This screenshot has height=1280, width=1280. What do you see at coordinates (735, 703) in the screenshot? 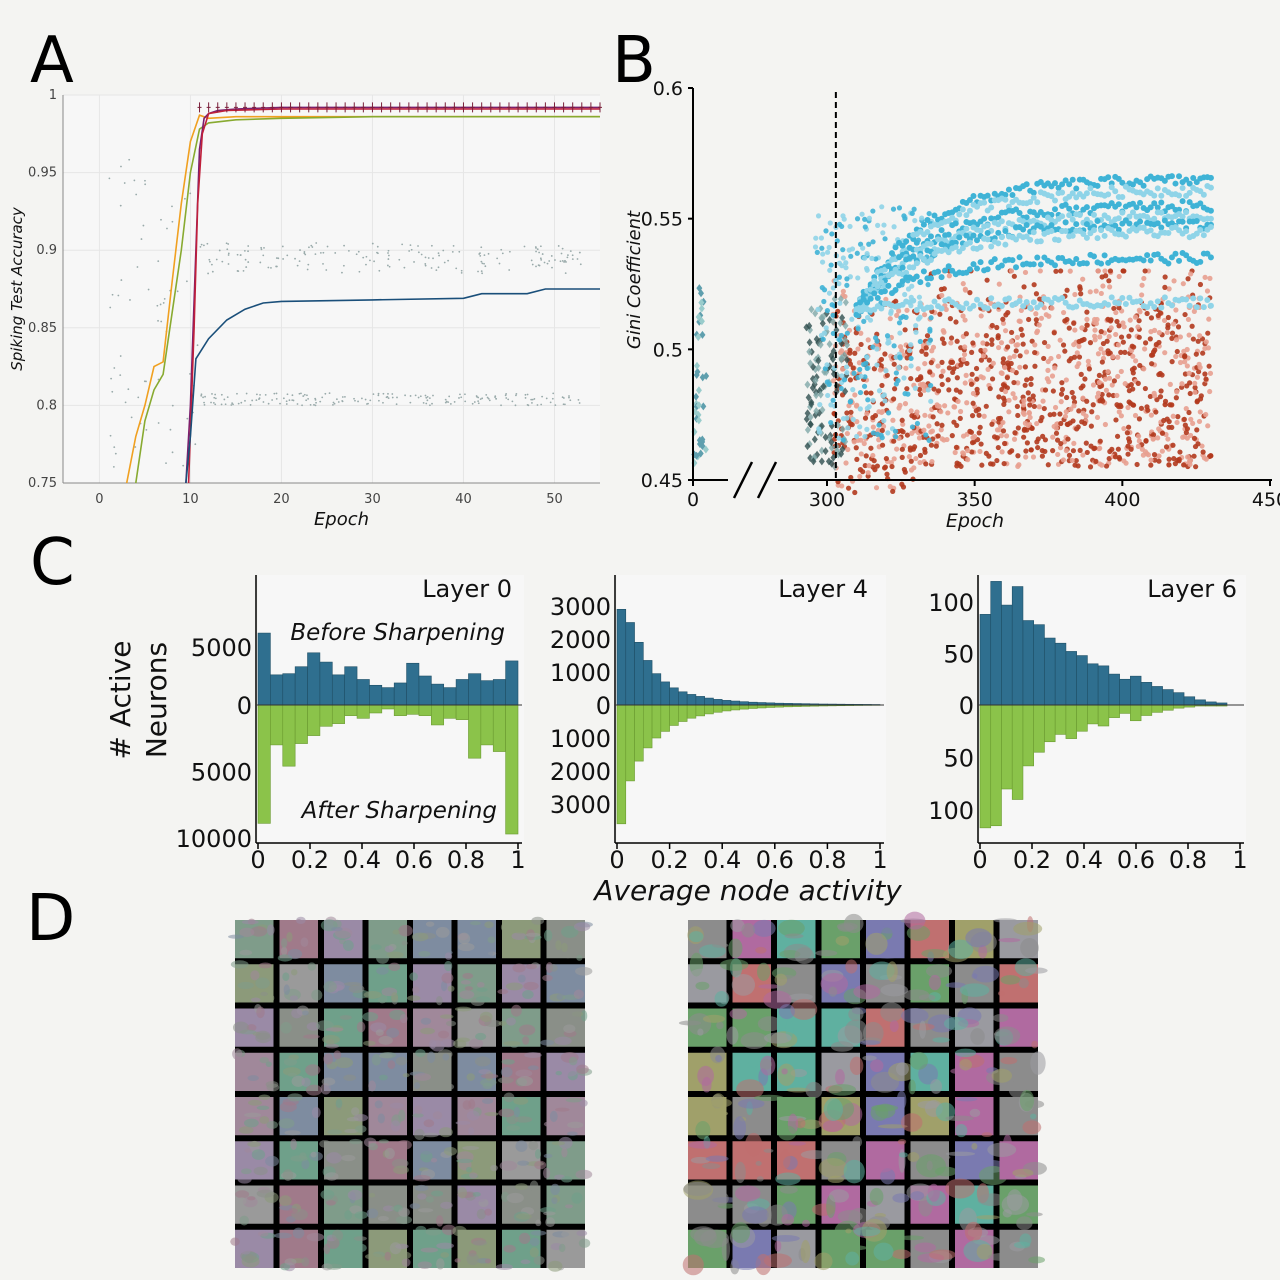
I see `c1-bar-before` at bounding box center [735, 703].